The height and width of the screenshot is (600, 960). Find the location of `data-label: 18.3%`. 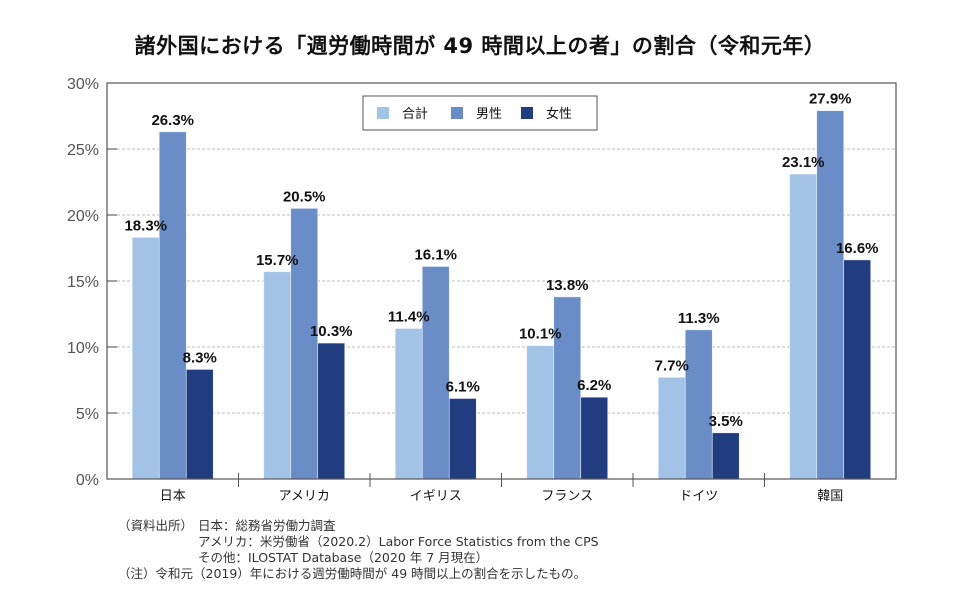

data-label: 18.3% is located at coordinates (145, 225).